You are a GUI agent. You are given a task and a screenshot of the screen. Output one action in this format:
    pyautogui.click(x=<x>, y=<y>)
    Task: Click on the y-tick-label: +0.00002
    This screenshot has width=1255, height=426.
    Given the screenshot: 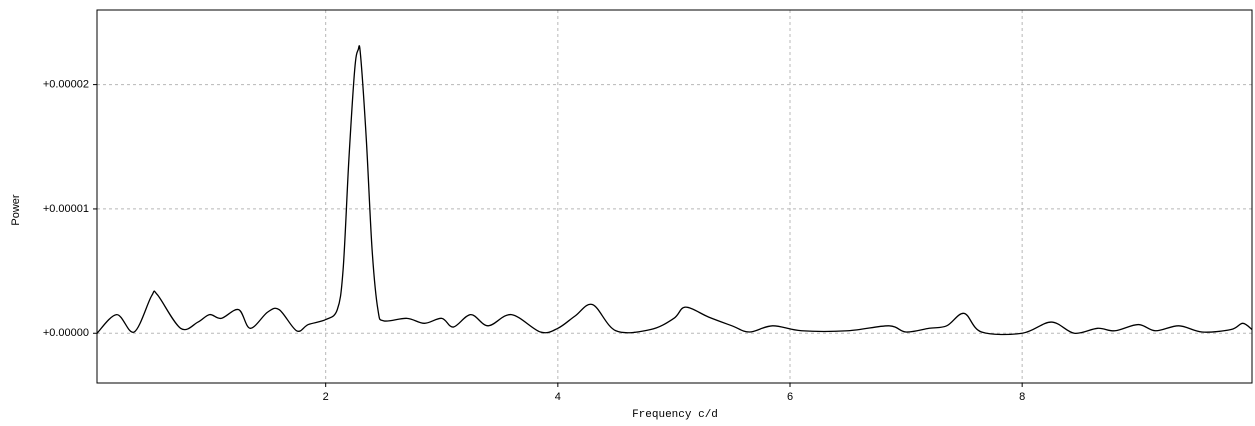 What is the action you would take?
    pyautogui.click(x=66, y=85)
    